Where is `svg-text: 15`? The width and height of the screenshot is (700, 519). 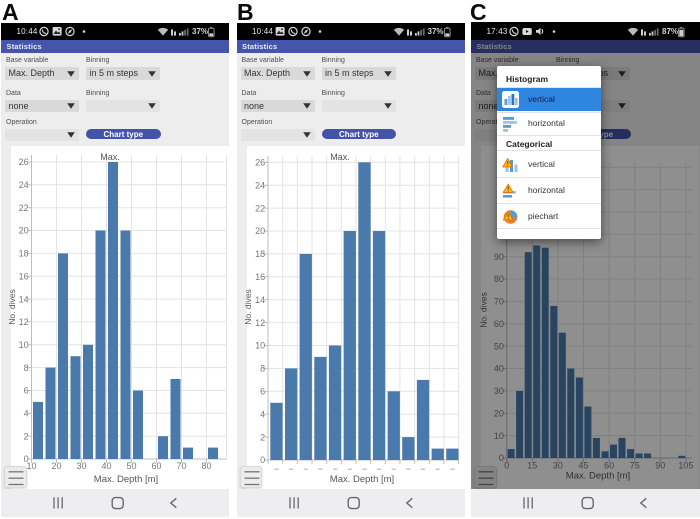
svg-text: 15 is located at coordinates (532, 466).